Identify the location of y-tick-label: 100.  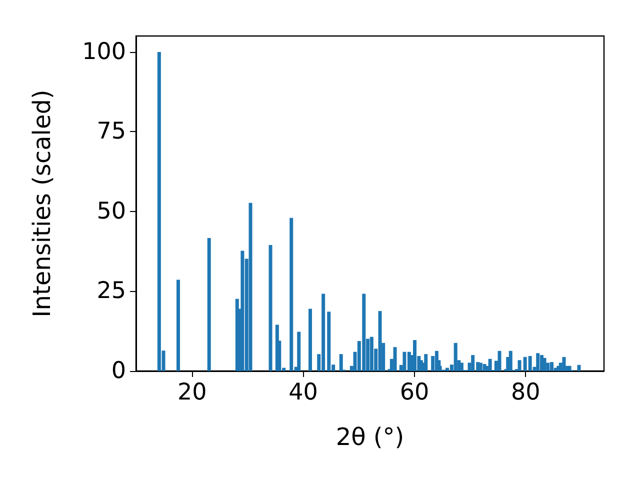
(104, 51).